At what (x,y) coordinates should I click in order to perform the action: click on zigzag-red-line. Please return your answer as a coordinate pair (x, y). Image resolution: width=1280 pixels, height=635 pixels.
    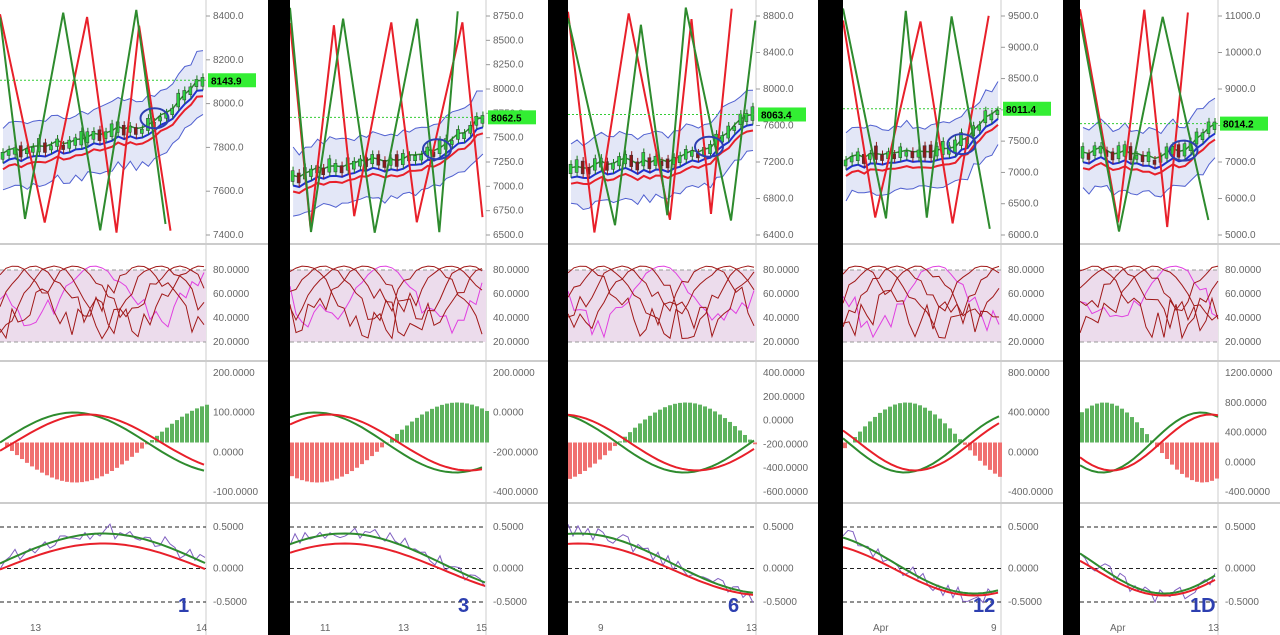
    Looking at the image, I should click on (1134, 118).